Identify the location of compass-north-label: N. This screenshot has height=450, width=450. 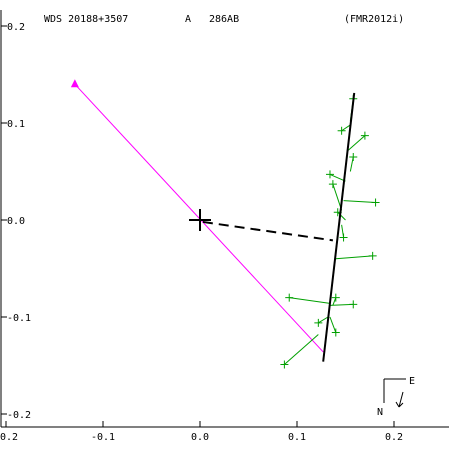
(380, 412).